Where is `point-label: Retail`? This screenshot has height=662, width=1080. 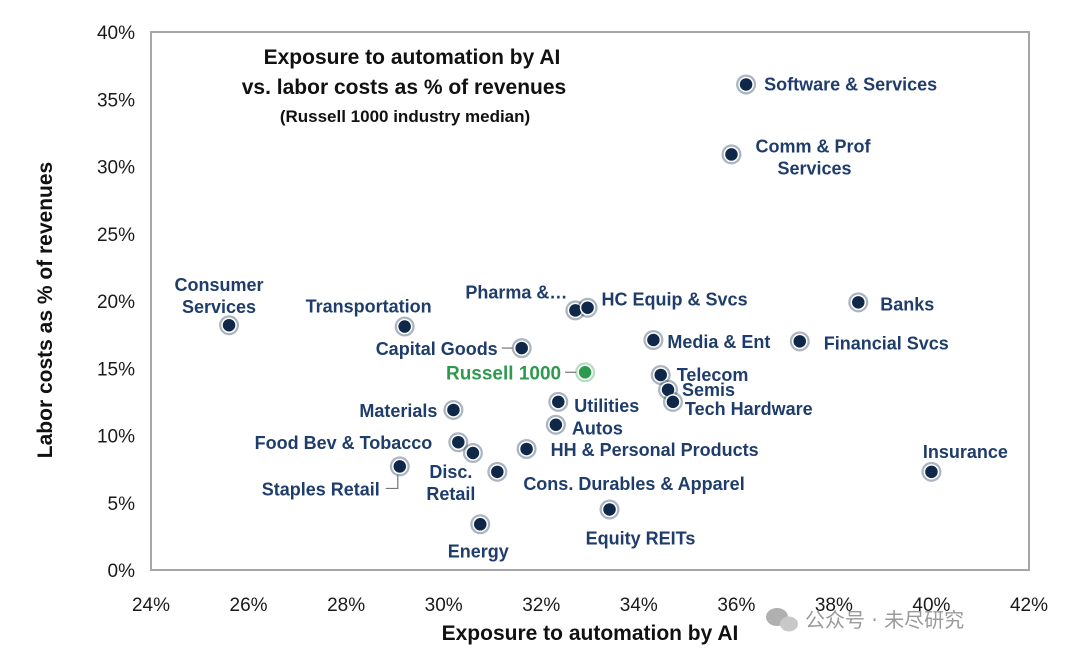
point-label: Retail is located at coordinates (450, 494).